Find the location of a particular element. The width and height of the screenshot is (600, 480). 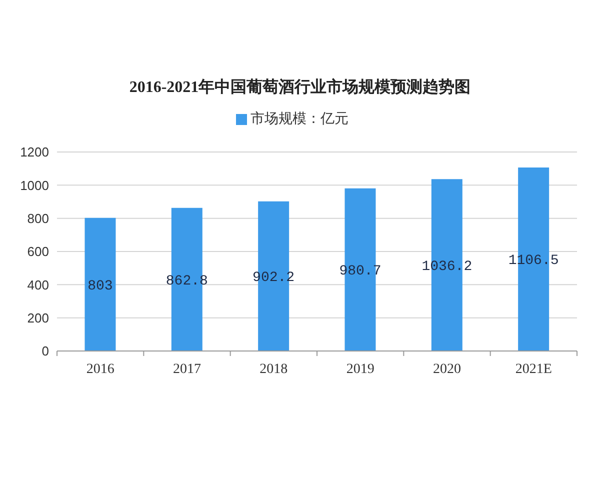

x-tick-label: 2018 is located at coordinates (274, 369).